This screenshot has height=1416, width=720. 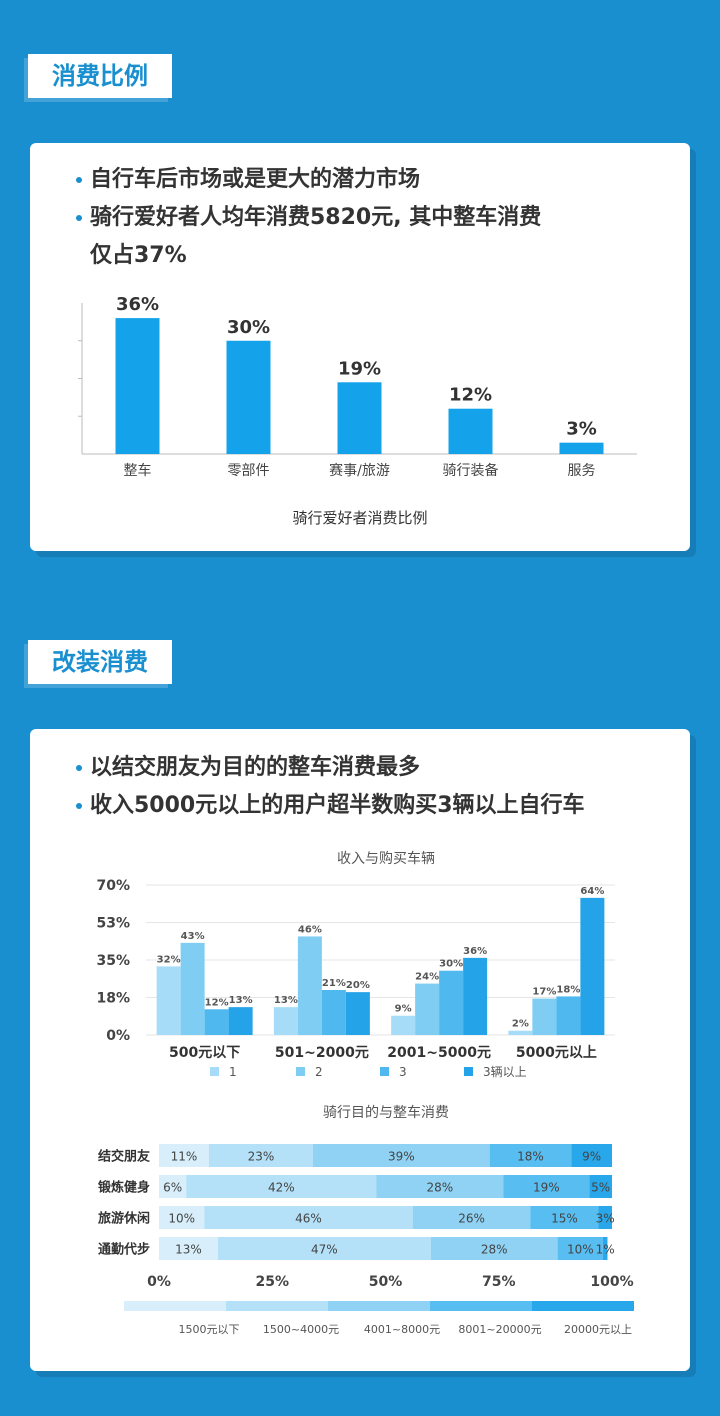 I want to click on bar-value-label: 2%, so click(x=520, y=1024).